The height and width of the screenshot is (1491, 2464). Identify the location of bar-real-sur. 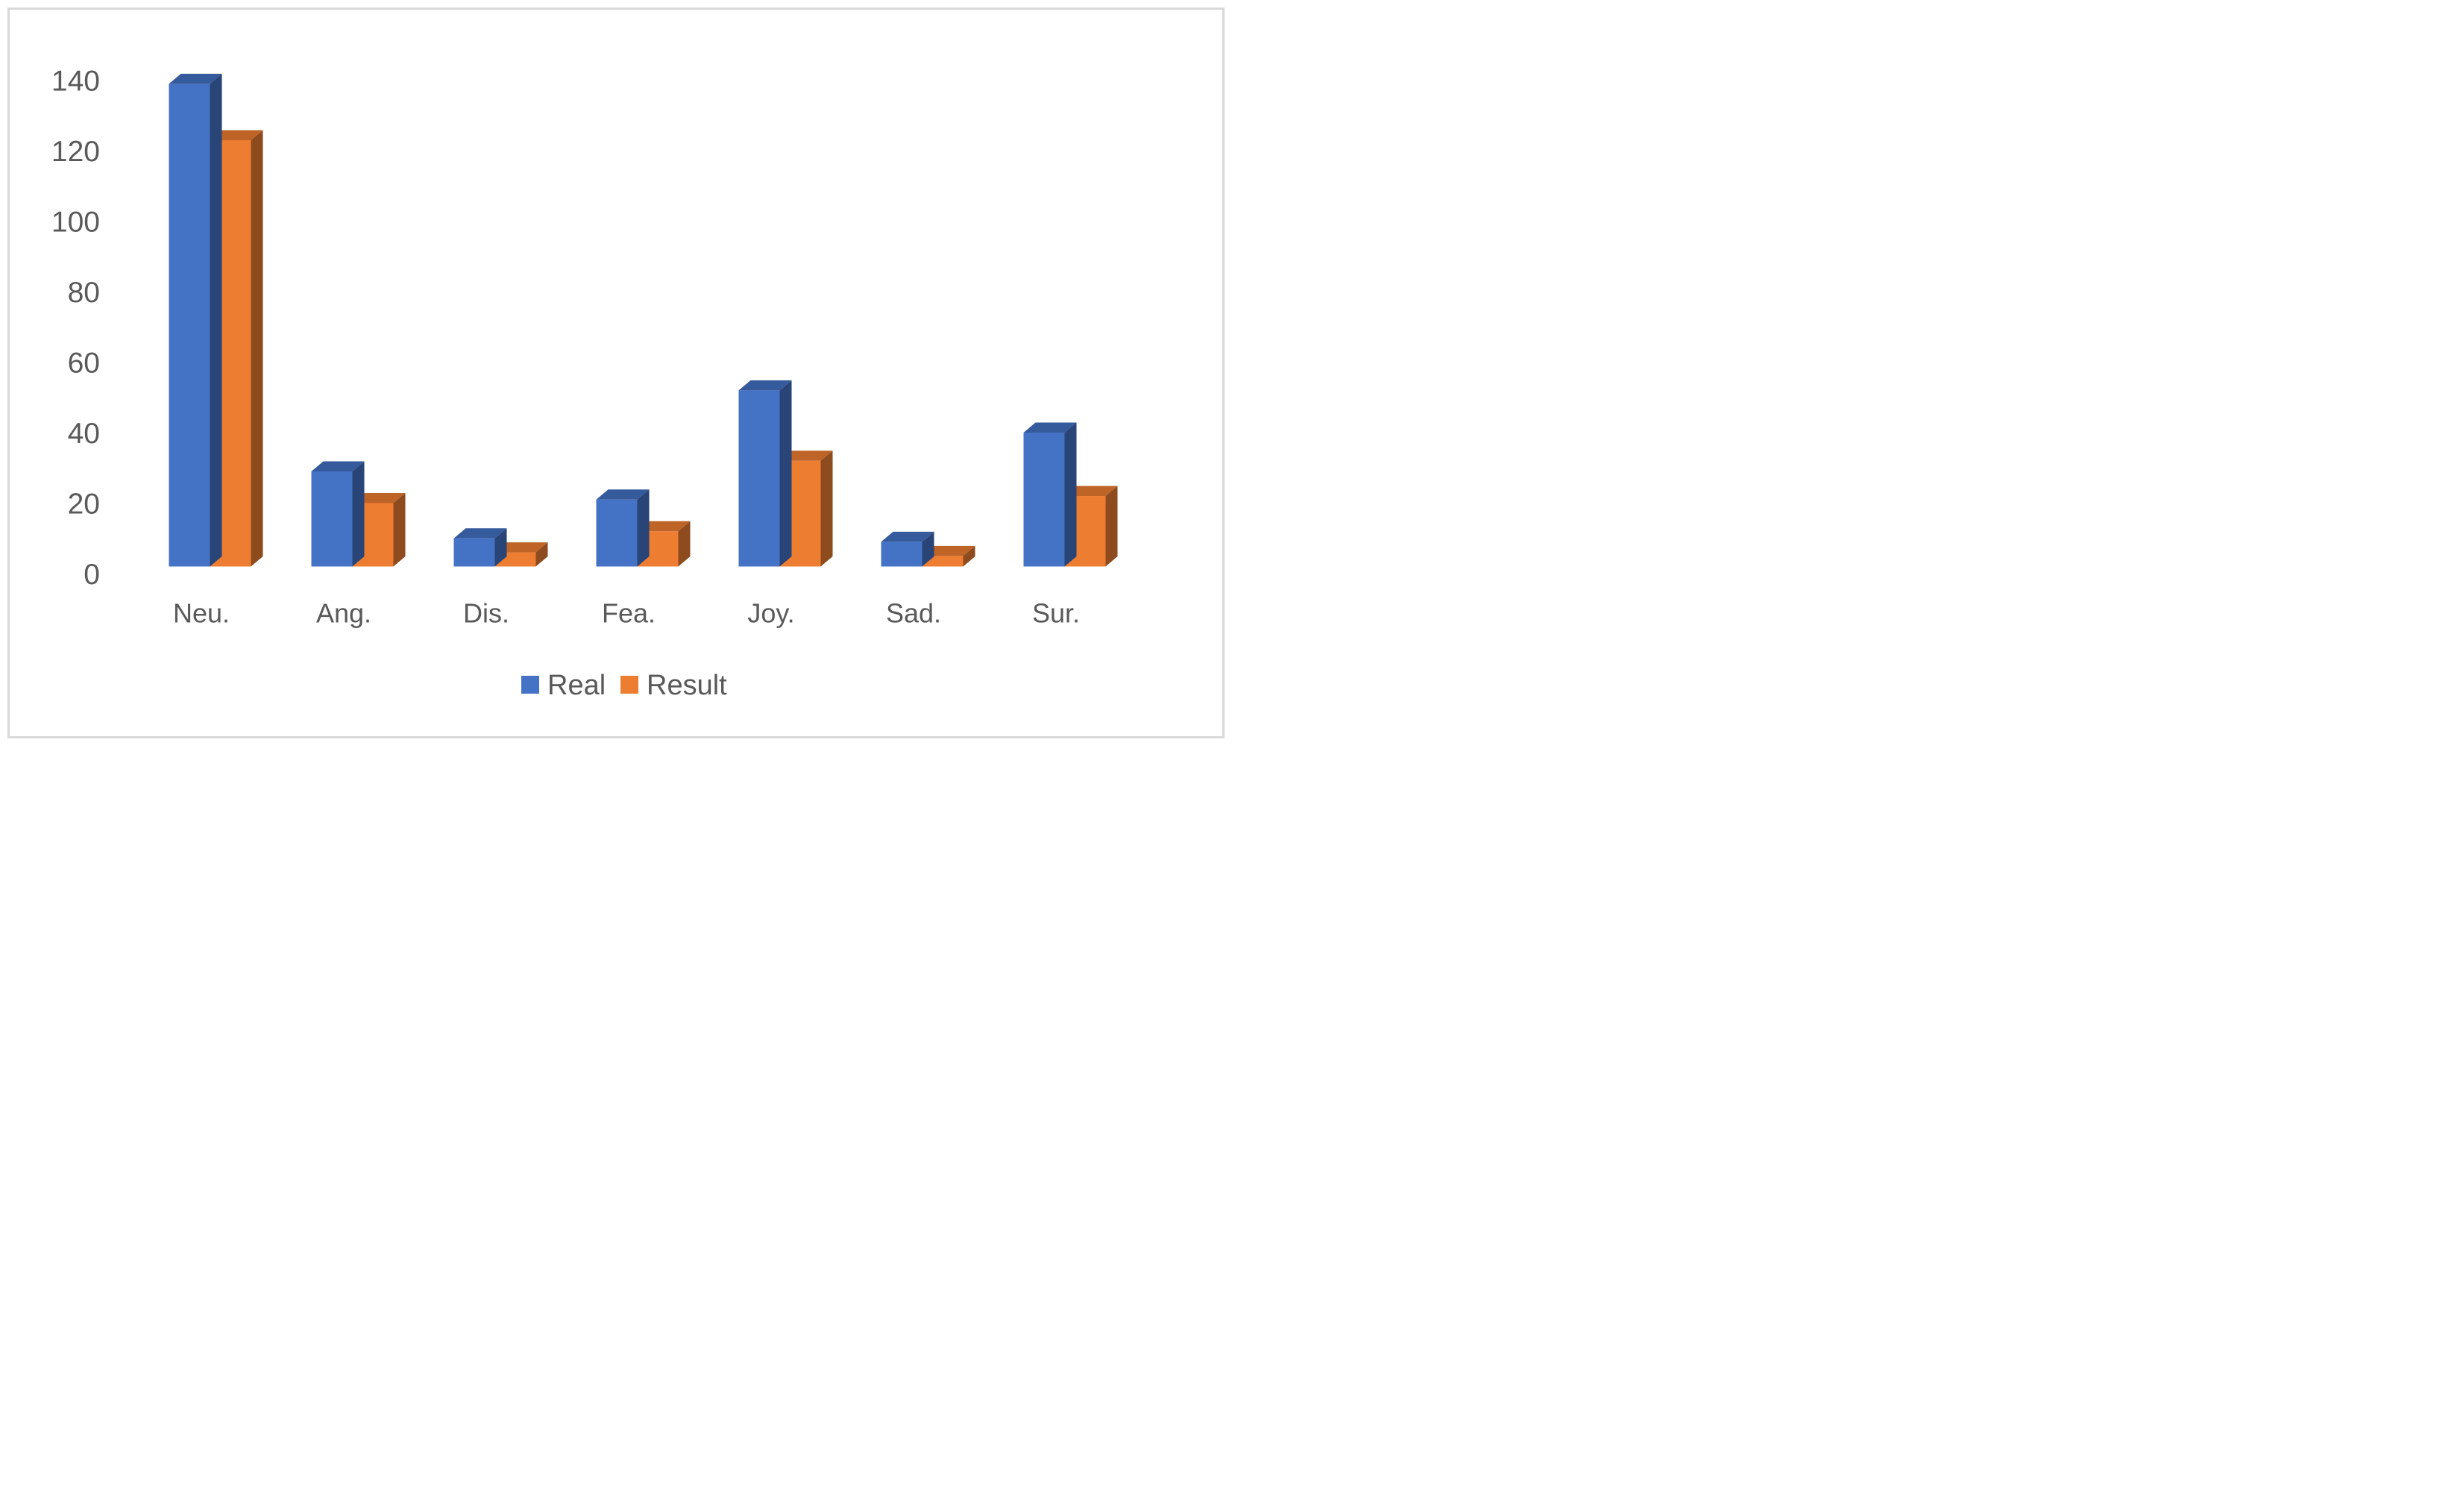
(1050, 494).